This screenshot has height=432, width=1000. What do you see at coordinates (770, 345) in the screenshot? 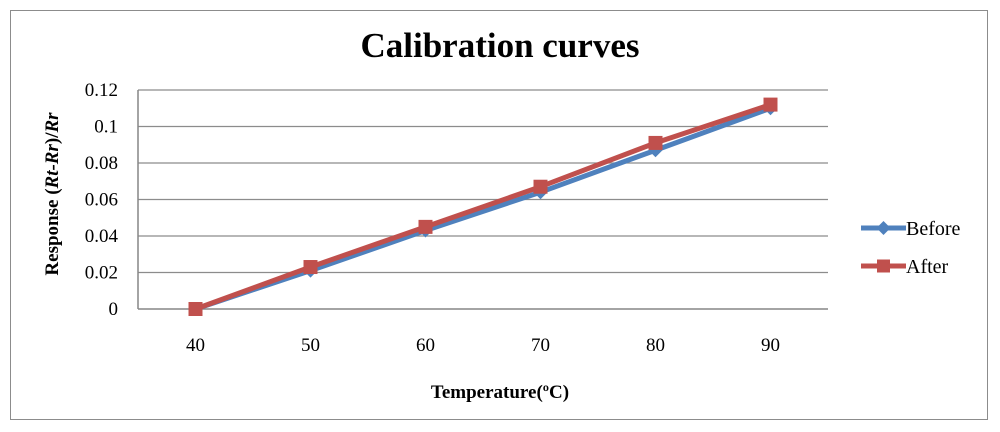
I see `x-tick-label: 90` at bounding box center [770, 345].